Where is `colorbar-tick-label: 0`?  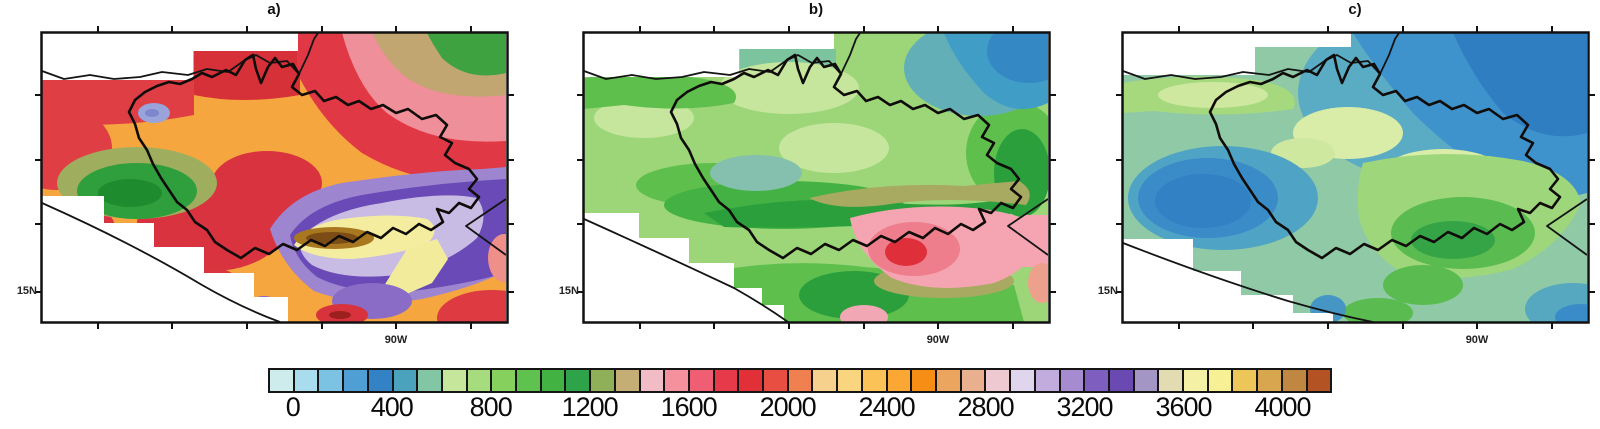
colorbar-tick-label: 0 is located at coordinates (293, 407).